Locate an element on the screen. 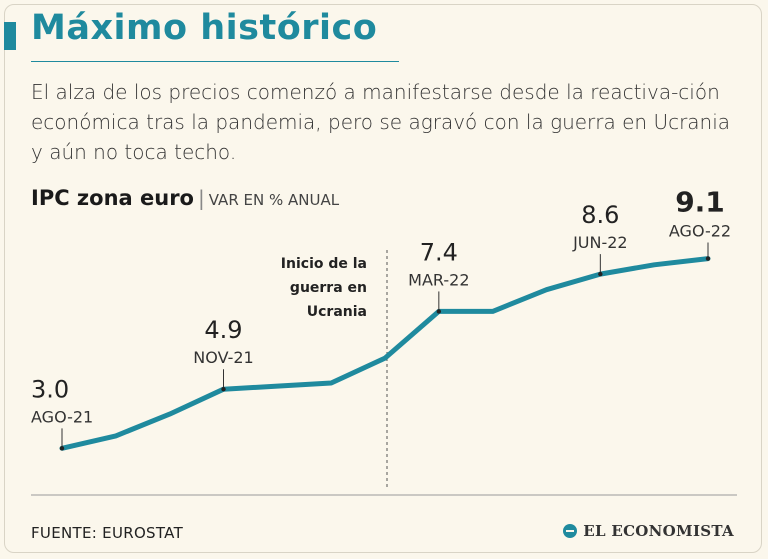 This screenshot has height=559, width=768. chart-header: IPC zona euro | VAR EN % ANUAL is located at coordinates (185, 198).